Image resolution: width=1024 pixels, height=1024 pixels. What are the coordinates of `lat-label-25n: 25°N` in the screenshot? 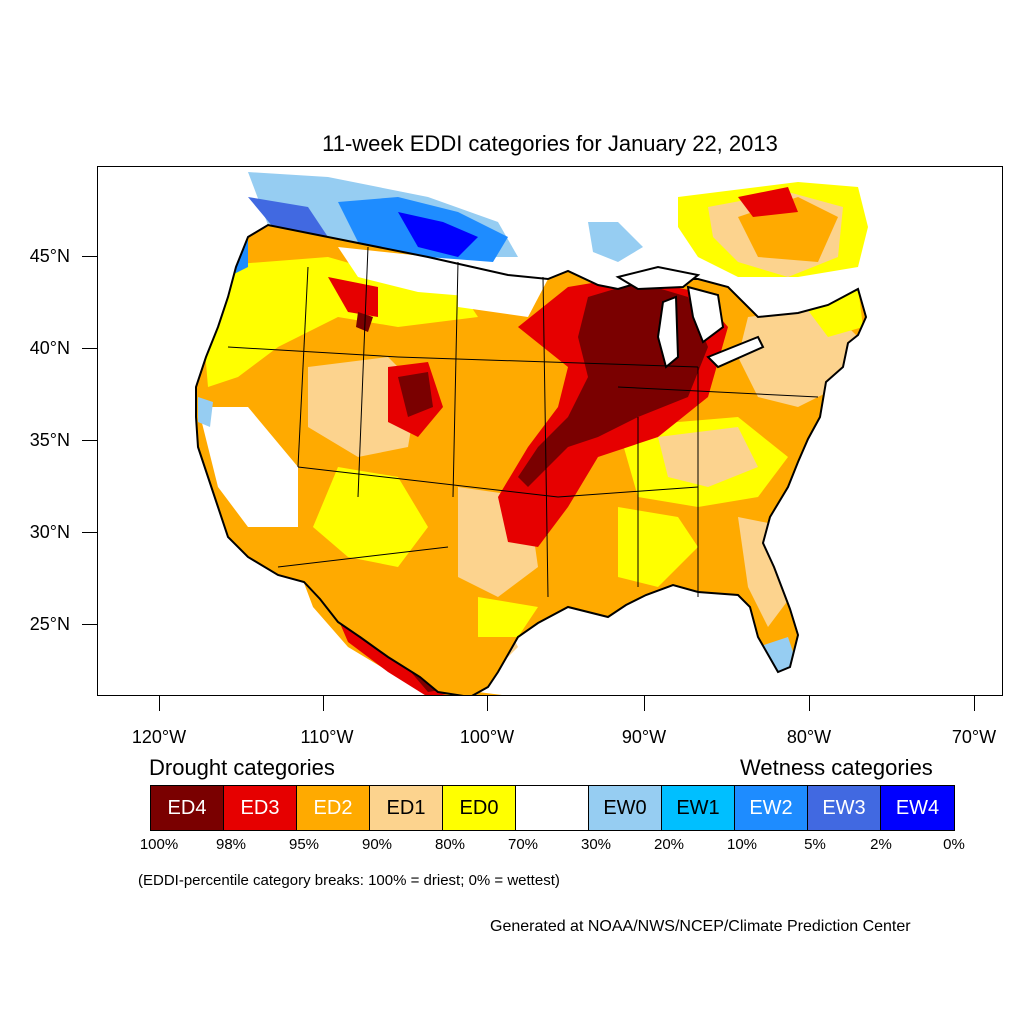 It's located at (49, 624).